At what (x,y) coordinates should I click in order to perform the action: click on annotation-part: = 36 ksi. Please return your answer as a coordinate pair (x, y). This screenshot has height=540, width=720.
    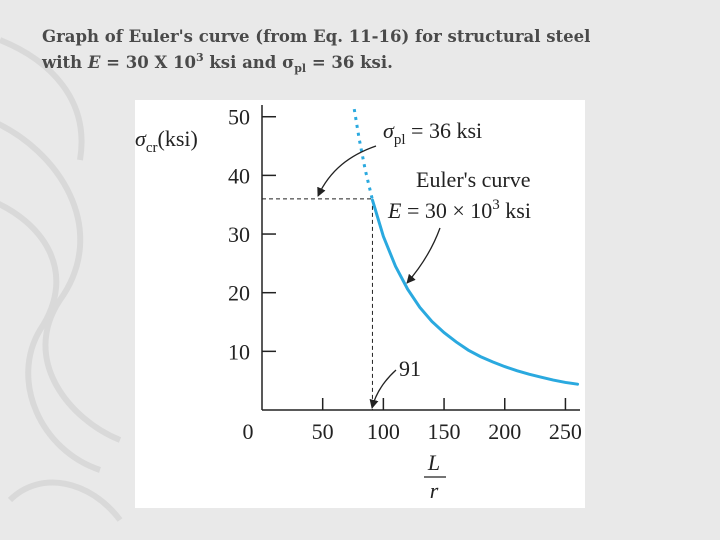
    Looking at the image, I should click on (444, 130).